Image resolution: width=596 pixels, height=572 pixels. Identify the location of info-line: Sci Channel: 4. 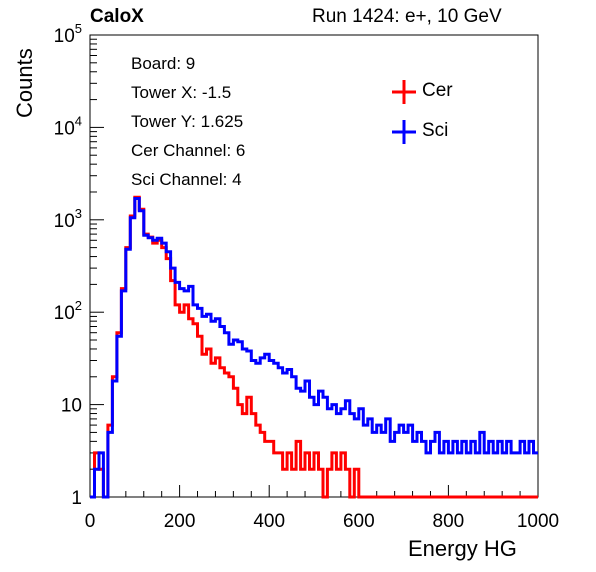
(186, 179).